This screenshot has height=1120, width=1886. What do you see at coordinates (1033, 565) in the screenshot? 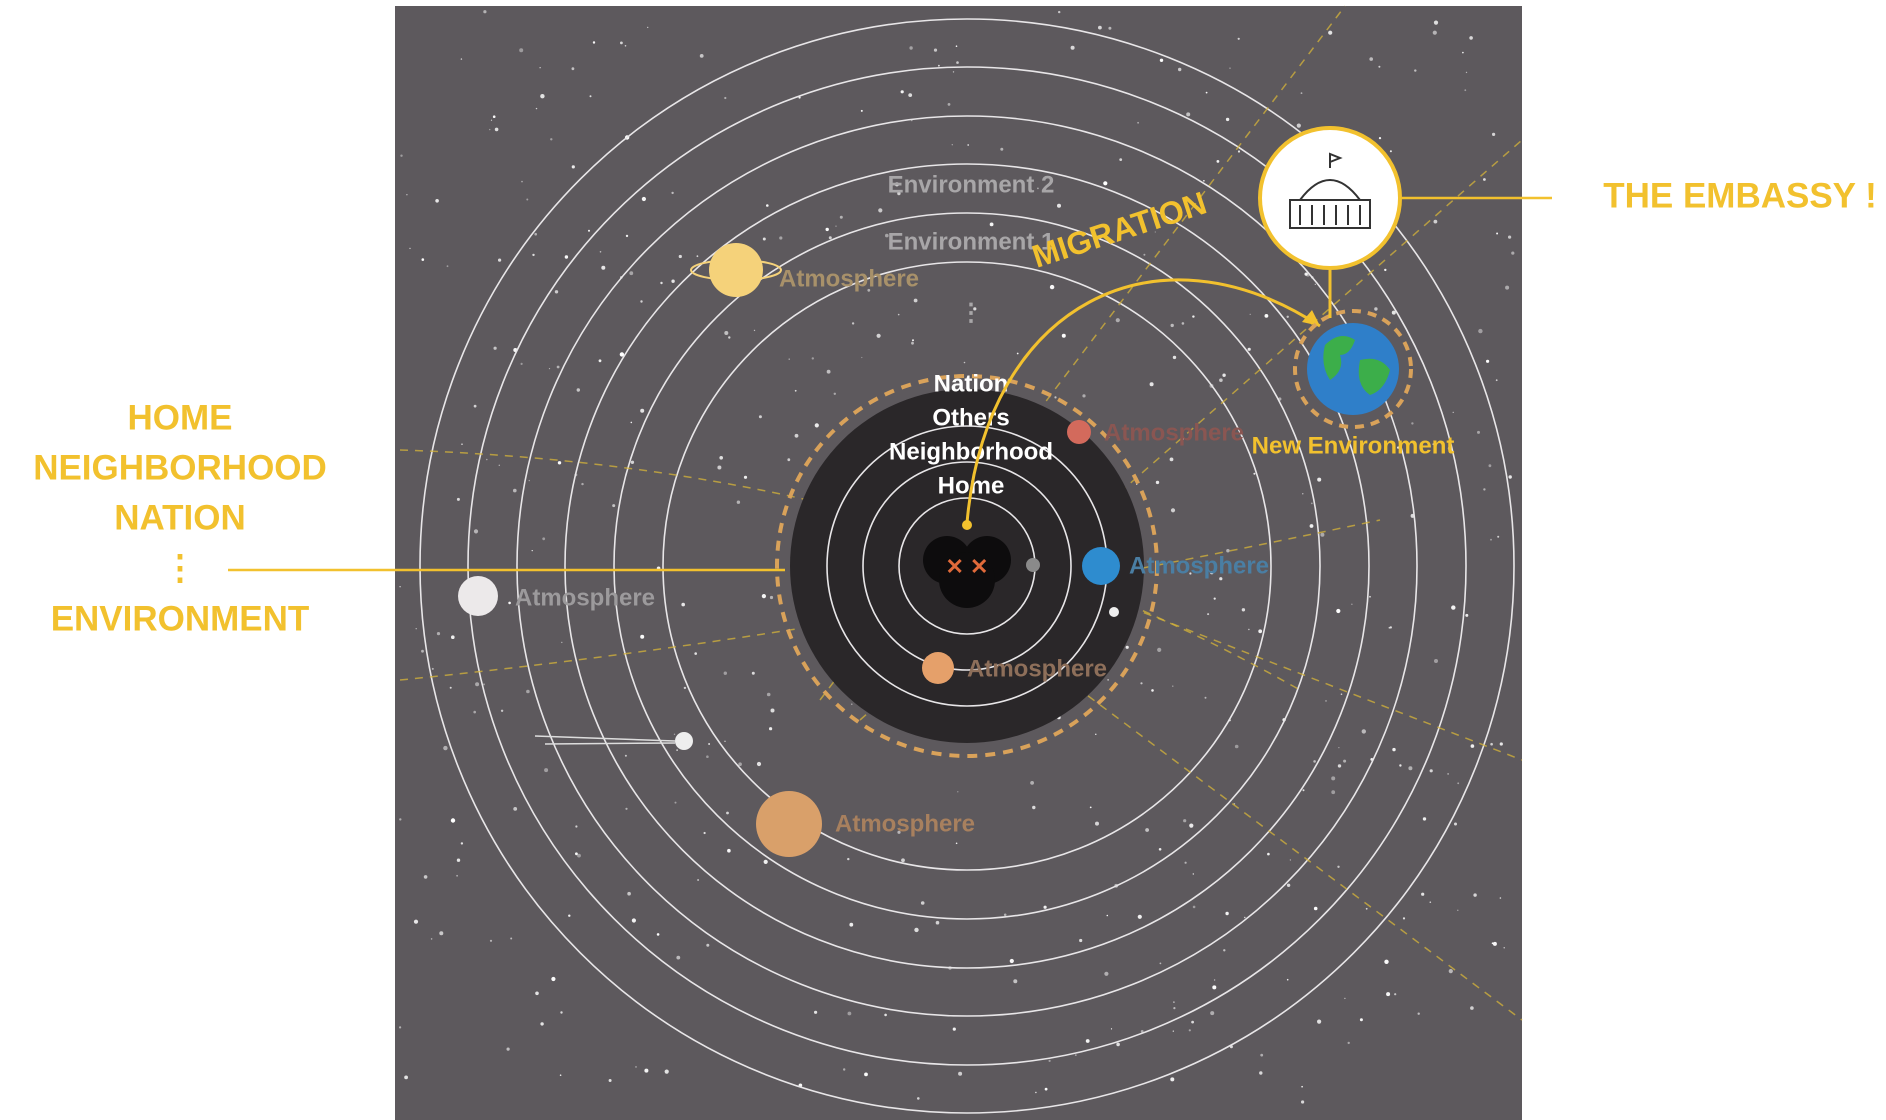
I see `moon` at bounding box center [1033, 565].